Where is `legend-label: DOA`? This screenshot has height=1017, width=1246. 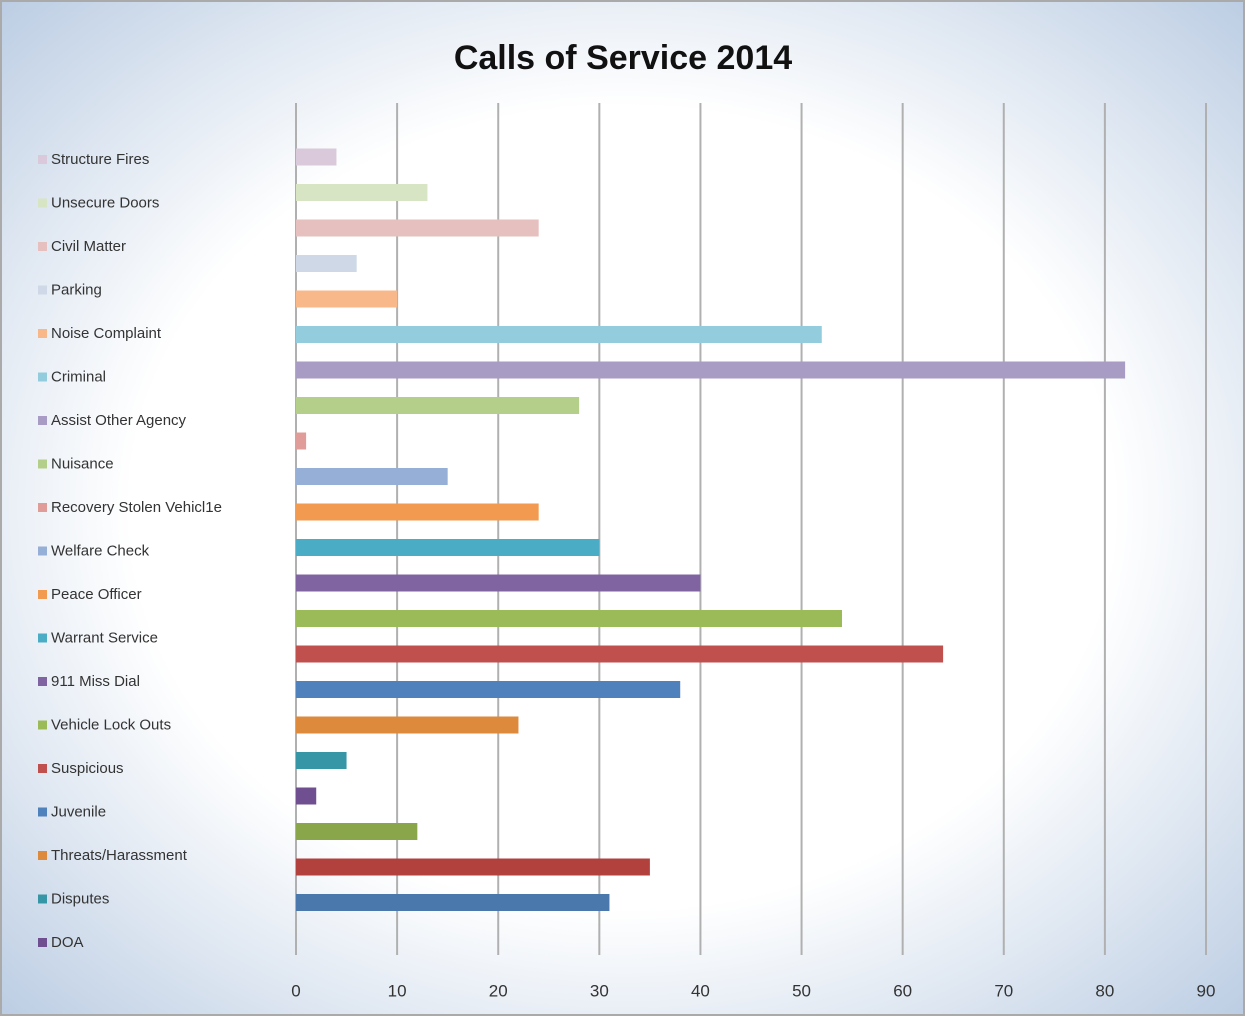
legend-label: DOA is located at coordinates (67, 942).